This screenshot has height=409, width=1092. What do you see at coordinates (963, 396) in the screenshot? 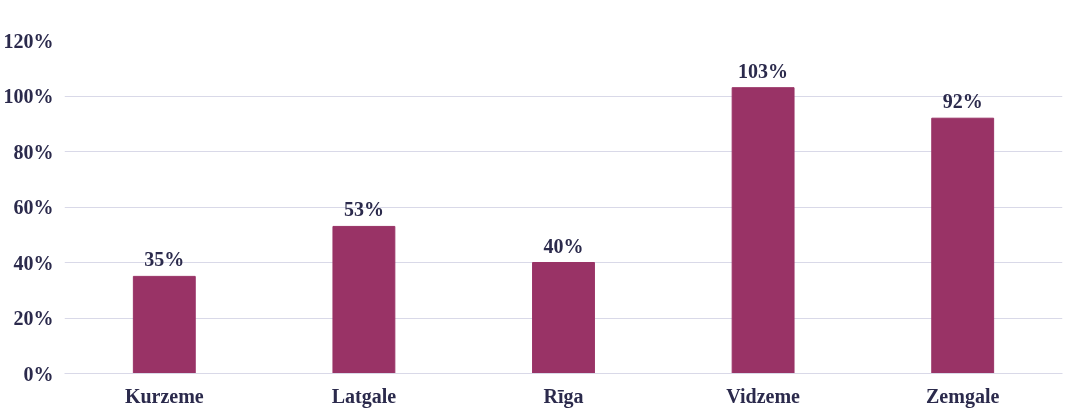
I see `x-tick-label: Zemgale` at bounding box center [963, 396].